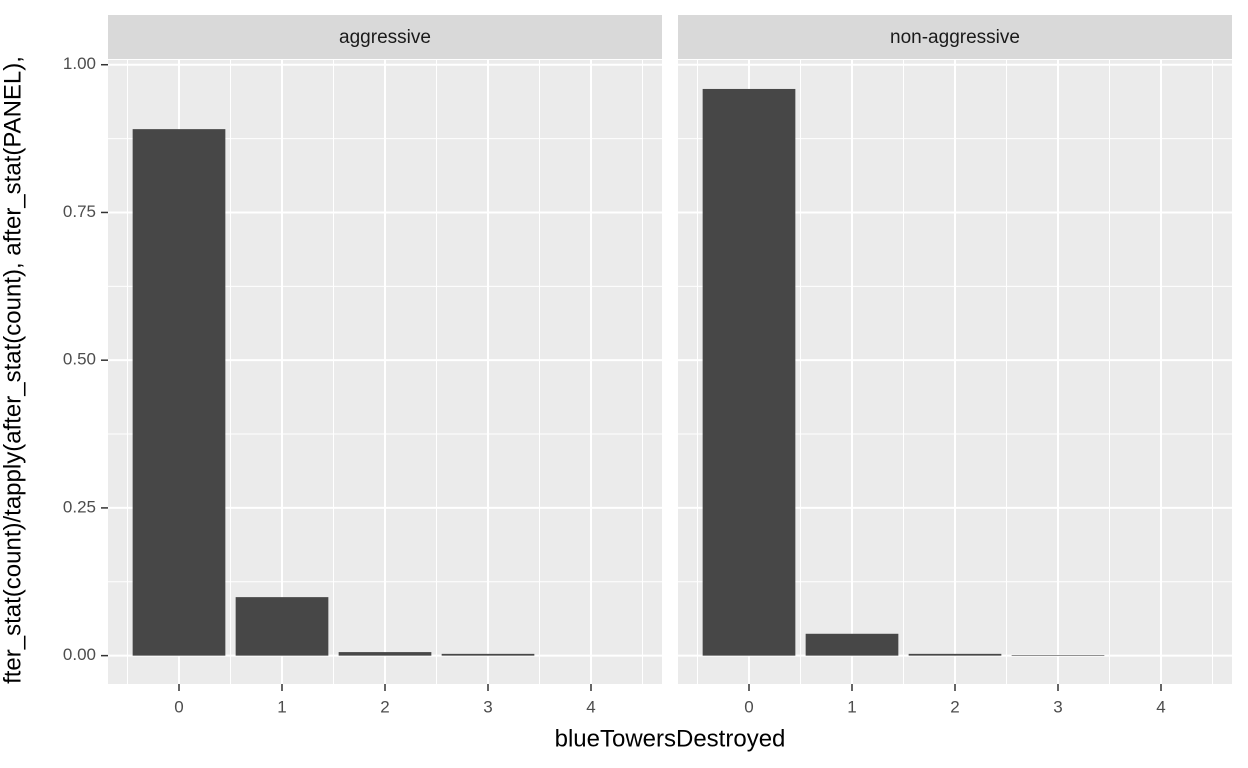  Describe the element at coordinates (79, 211) in the screenshot. I see `y-tick-label: 0.75` at that location.